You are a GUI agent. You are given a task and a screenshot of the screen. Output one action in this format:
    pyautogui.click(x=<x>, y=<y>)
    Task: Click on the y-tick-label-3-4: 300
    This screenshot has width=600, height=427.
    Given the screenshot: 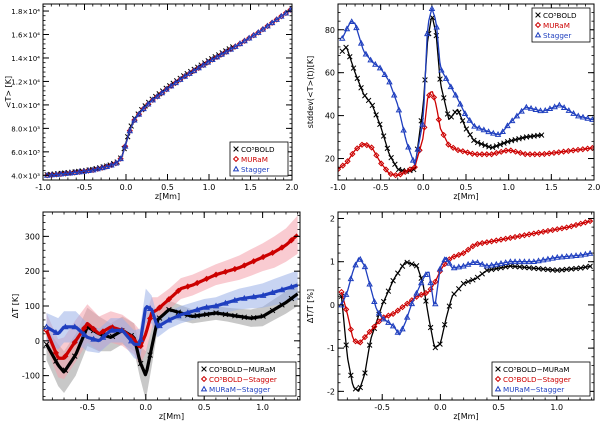 What is the action you would take?
    pyautogui.click(x=32, y=236)
    